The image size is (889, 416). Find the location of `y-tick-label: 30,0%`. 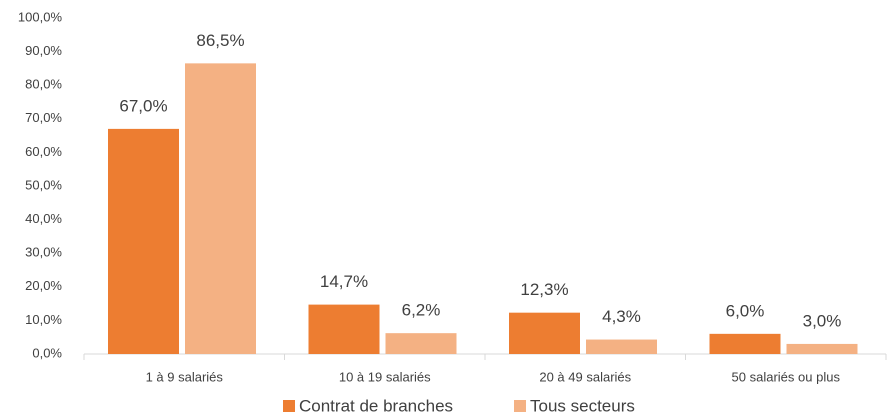

y-tick-label: 30,0% is located at coordinates (43, 252).